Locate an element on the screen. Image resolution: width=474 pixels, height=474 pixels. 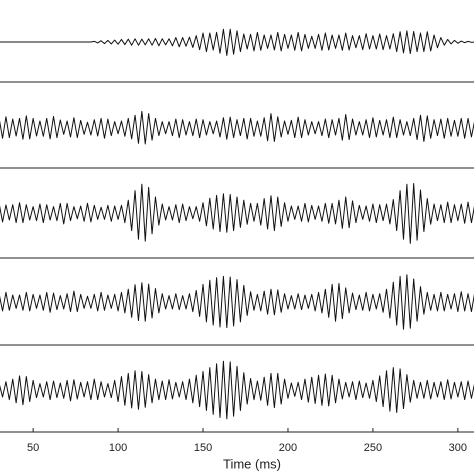
x-tick-label: 50 is located at coordinates (33, 448).